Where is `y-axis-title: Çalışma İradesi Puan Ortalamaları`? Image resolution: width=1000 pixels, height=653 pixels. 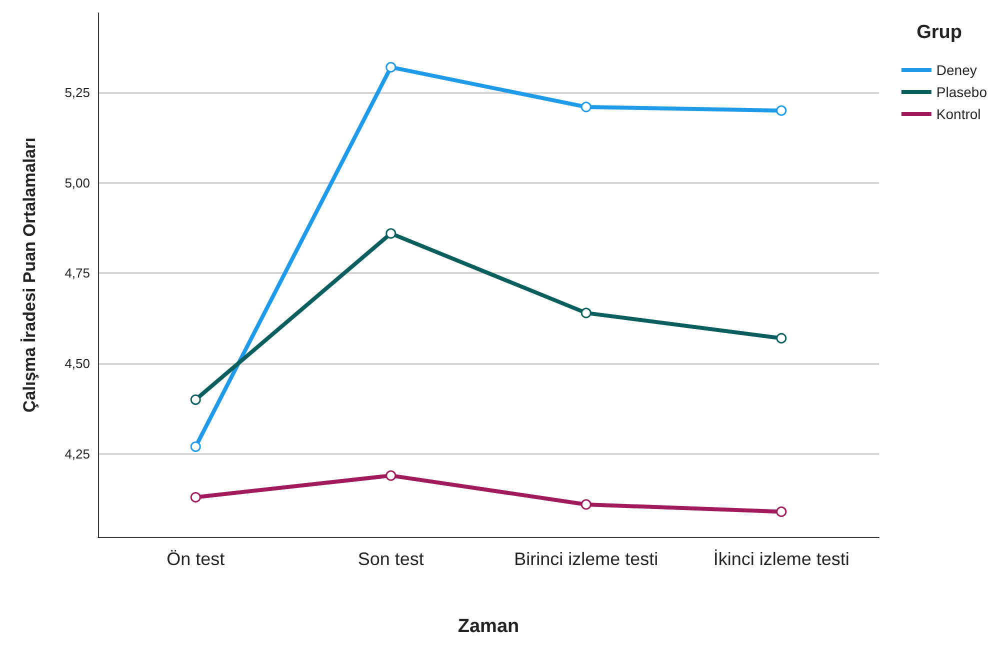
y-axis-title: Çalışma İradesi Puan Ortalamaları is located at coordinates (29, 275).